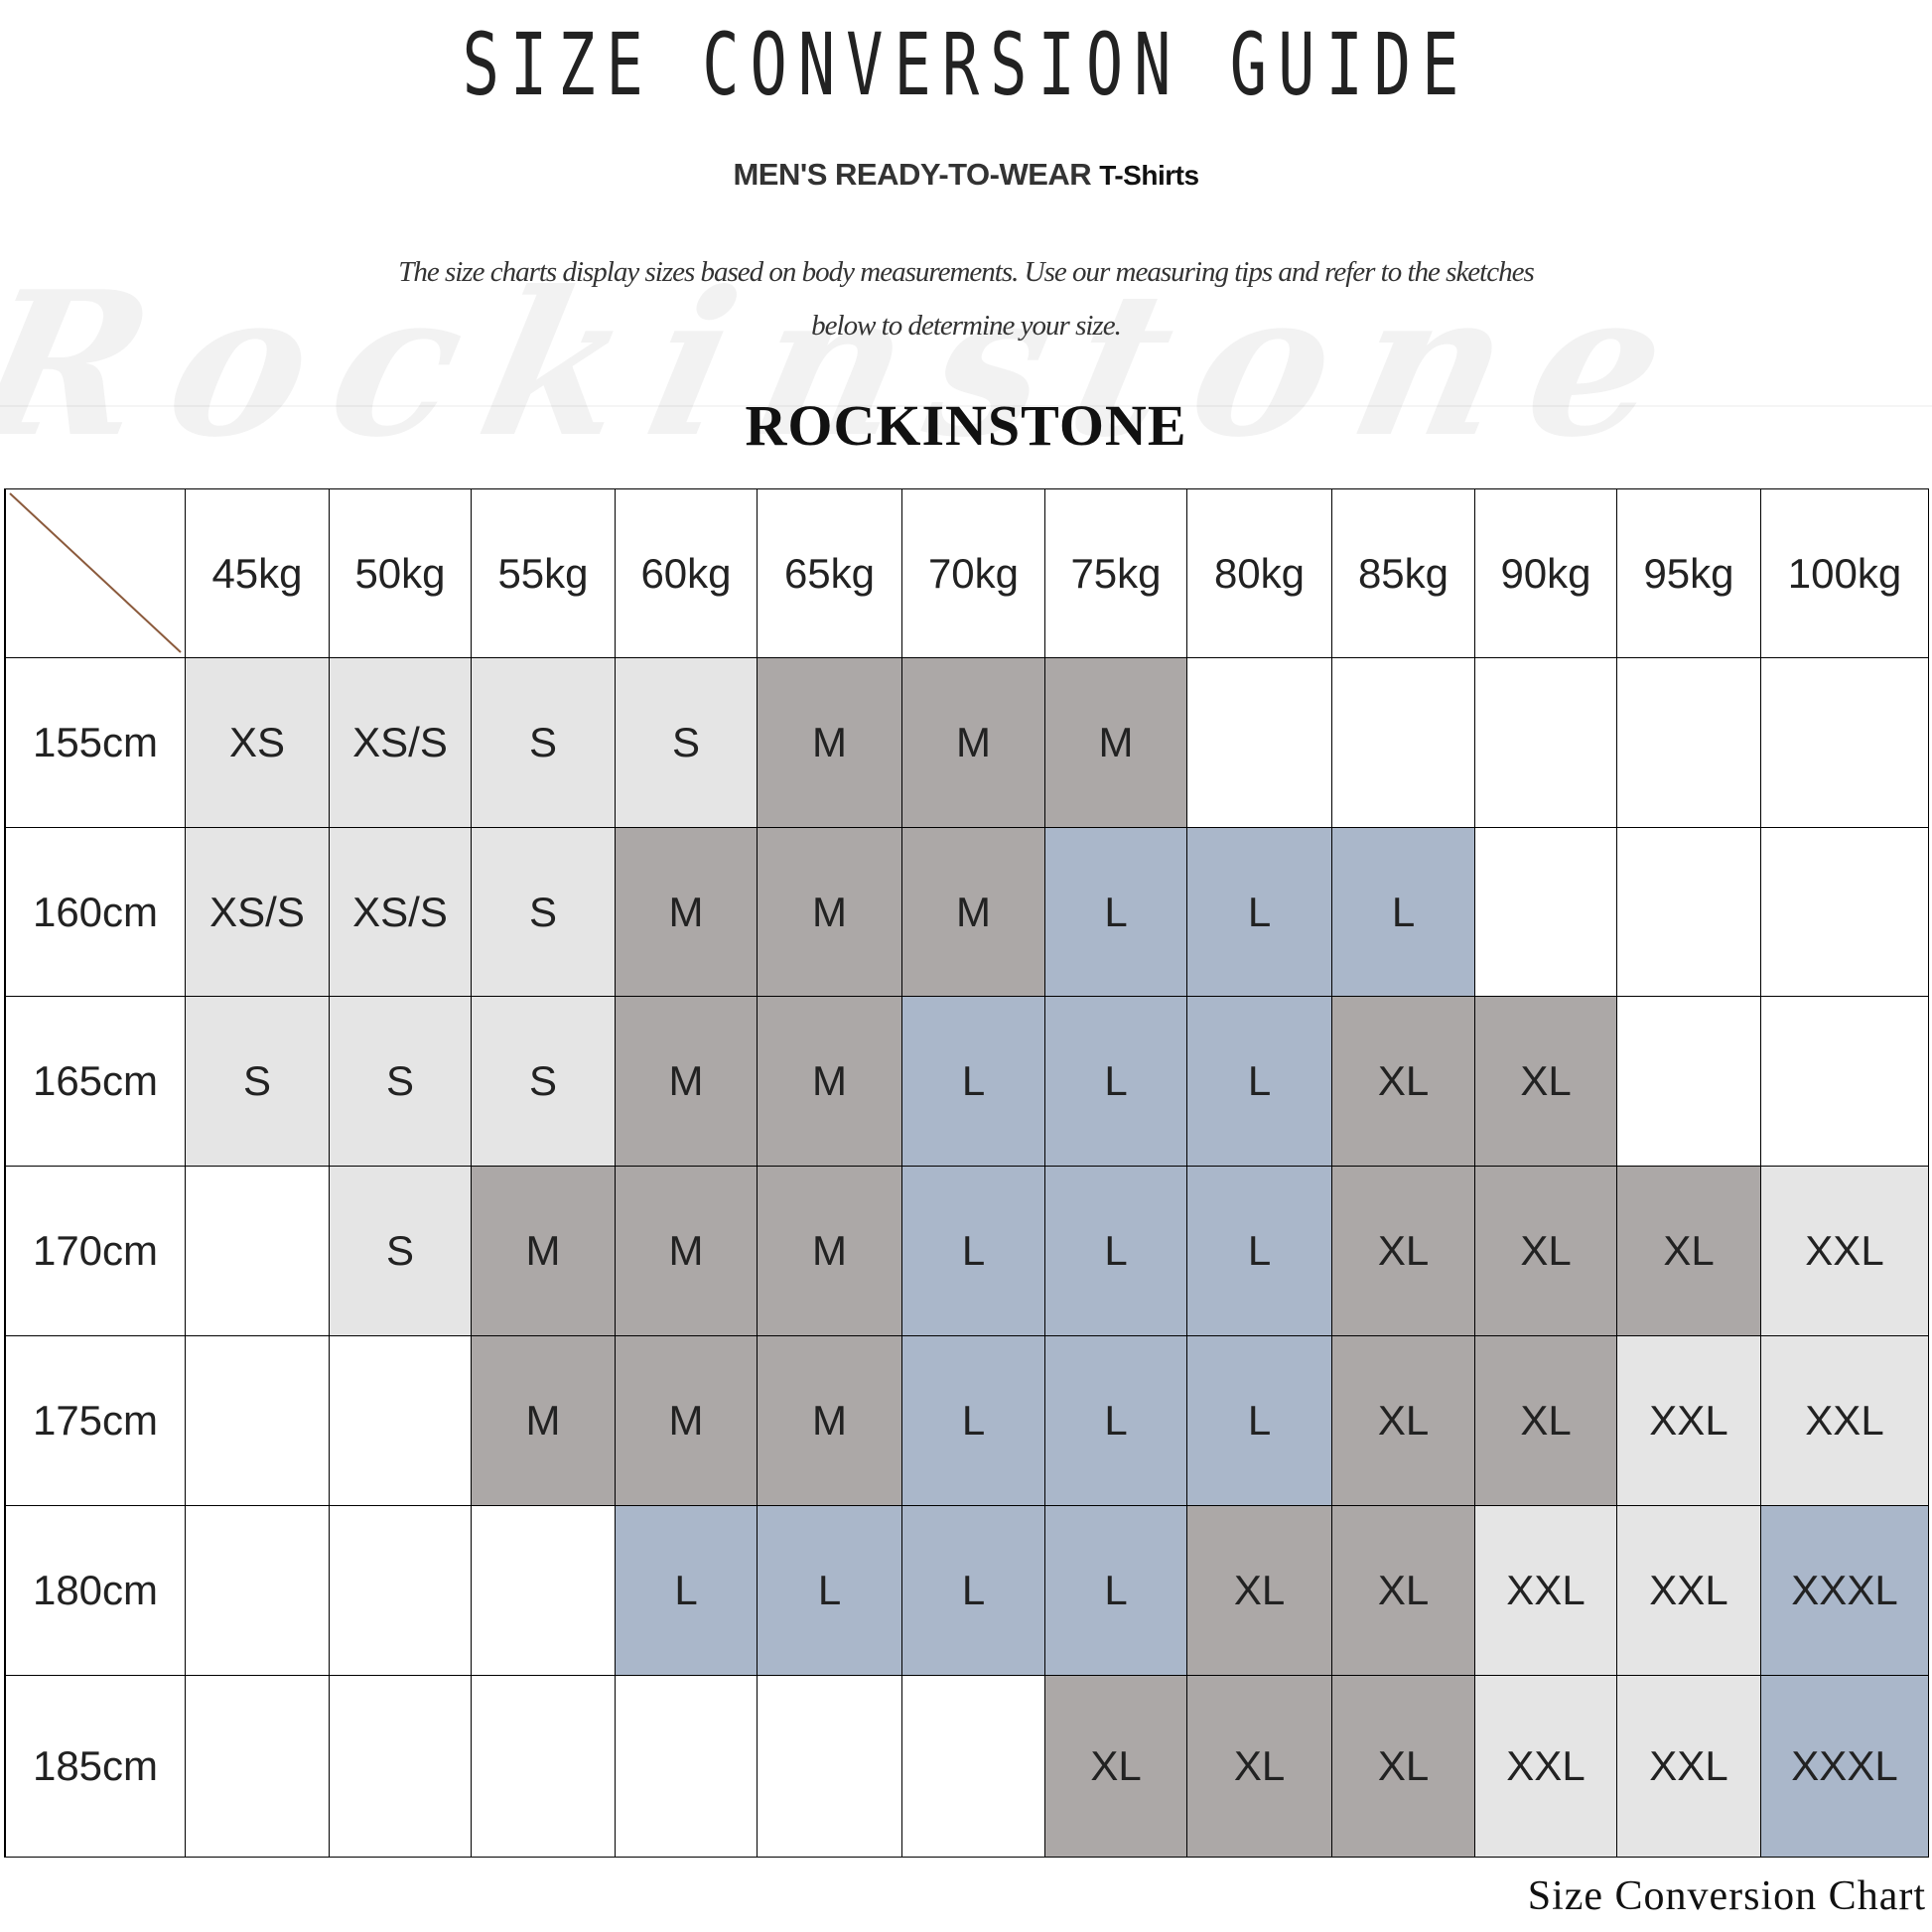 This screenshot has height=1932, width=1932. What do you see at coordinates (1259, 573) in the screenshot?
I see `weight-header: 80kg` at bounding box center [1259, 573].